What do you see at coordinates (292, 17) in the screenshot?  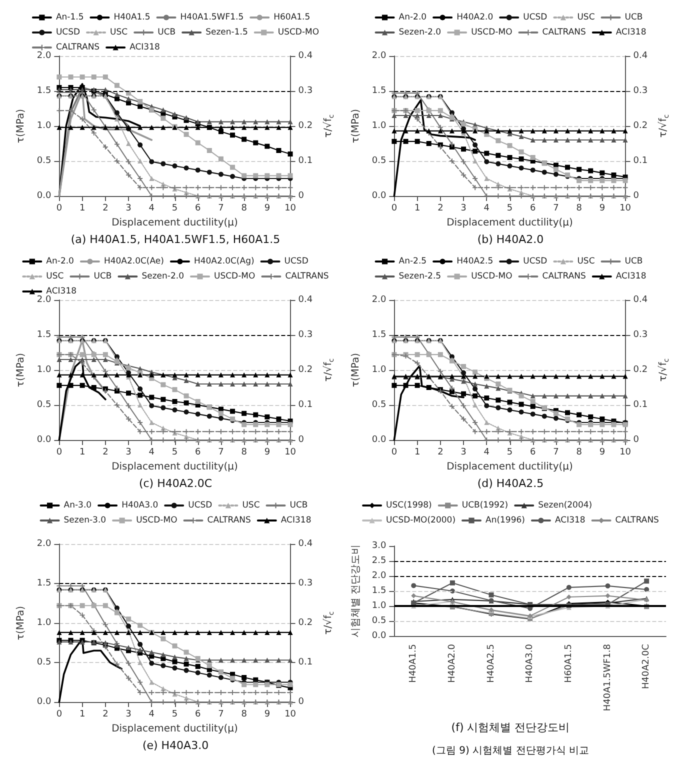 I see `legend-label: H60A1.5` at bounding box center [292, 17].